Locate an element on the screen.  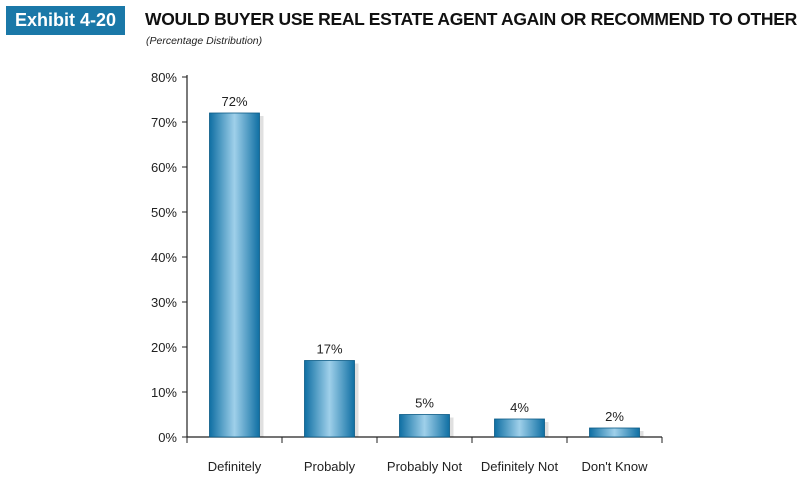
y-tick-label: 50% is located at coordinates (164, 212).